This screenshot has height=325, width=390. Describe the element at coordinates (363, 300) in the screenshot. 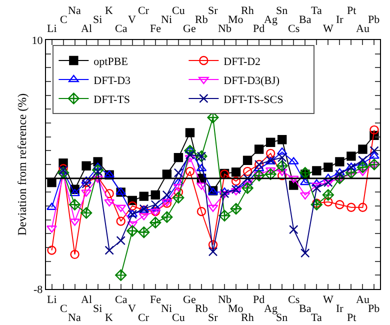

I see `x-tick-label: Au` at that location.